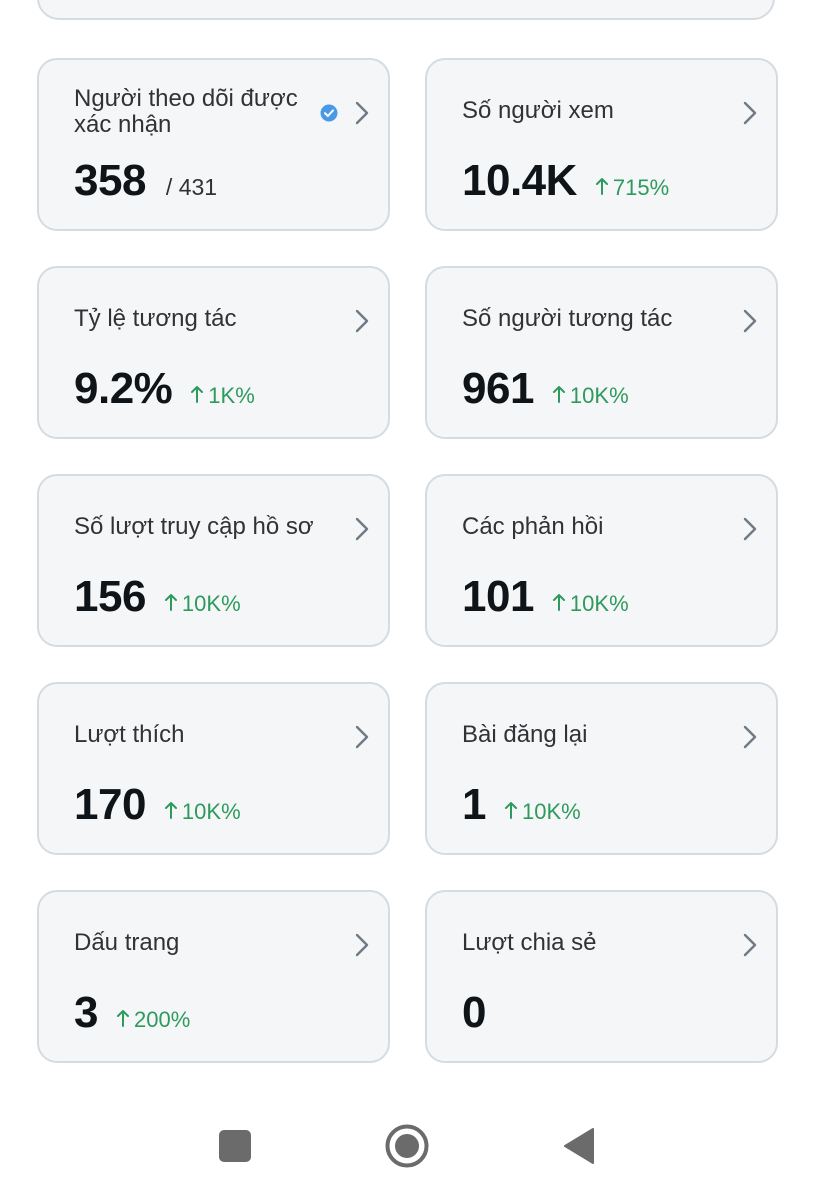  I want to click on stat-value: 9.2%, so click(123, 388).